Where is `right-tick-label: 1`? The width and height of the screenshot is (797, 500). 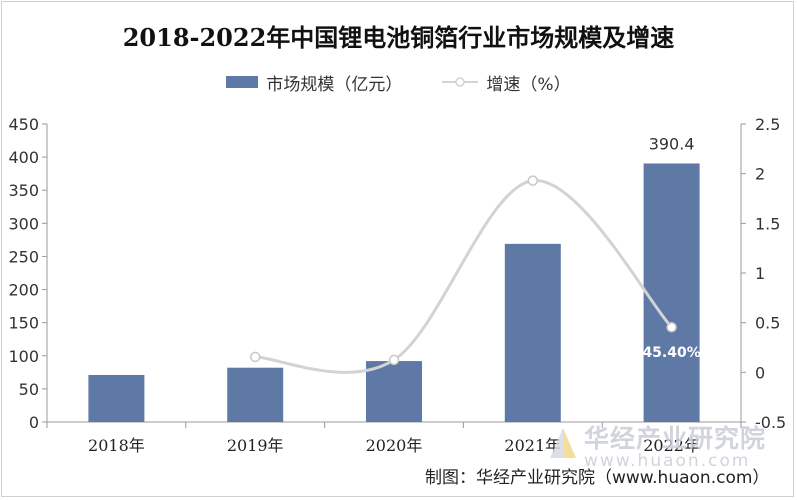
right-tick-label: 1 is located at coordinates (760, 273).